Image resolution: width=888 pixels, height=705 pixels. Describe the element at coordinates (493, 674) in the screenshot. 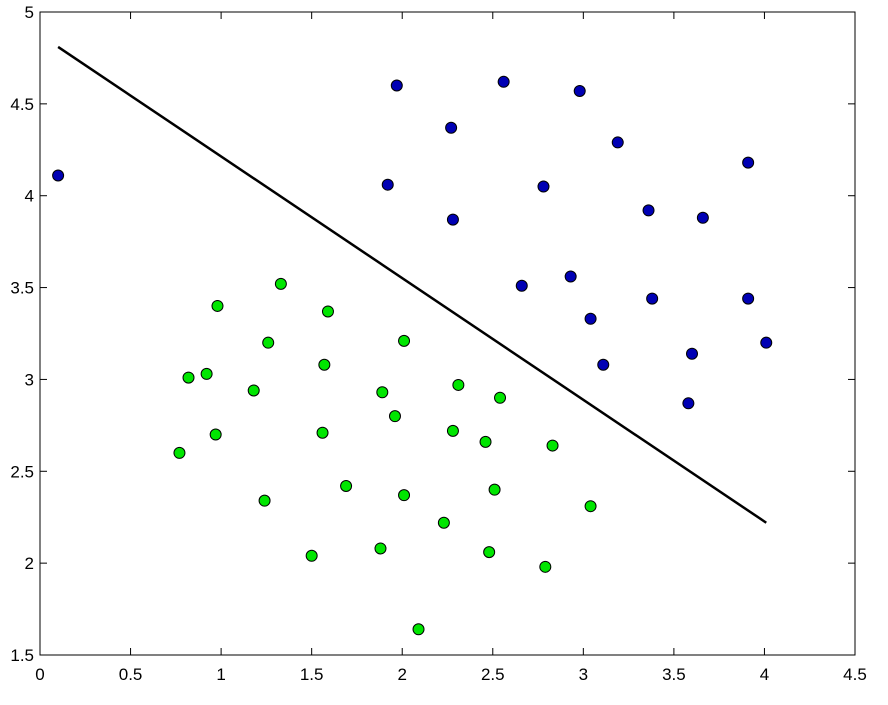

I see `x-tick-label: 2.5` at that location.